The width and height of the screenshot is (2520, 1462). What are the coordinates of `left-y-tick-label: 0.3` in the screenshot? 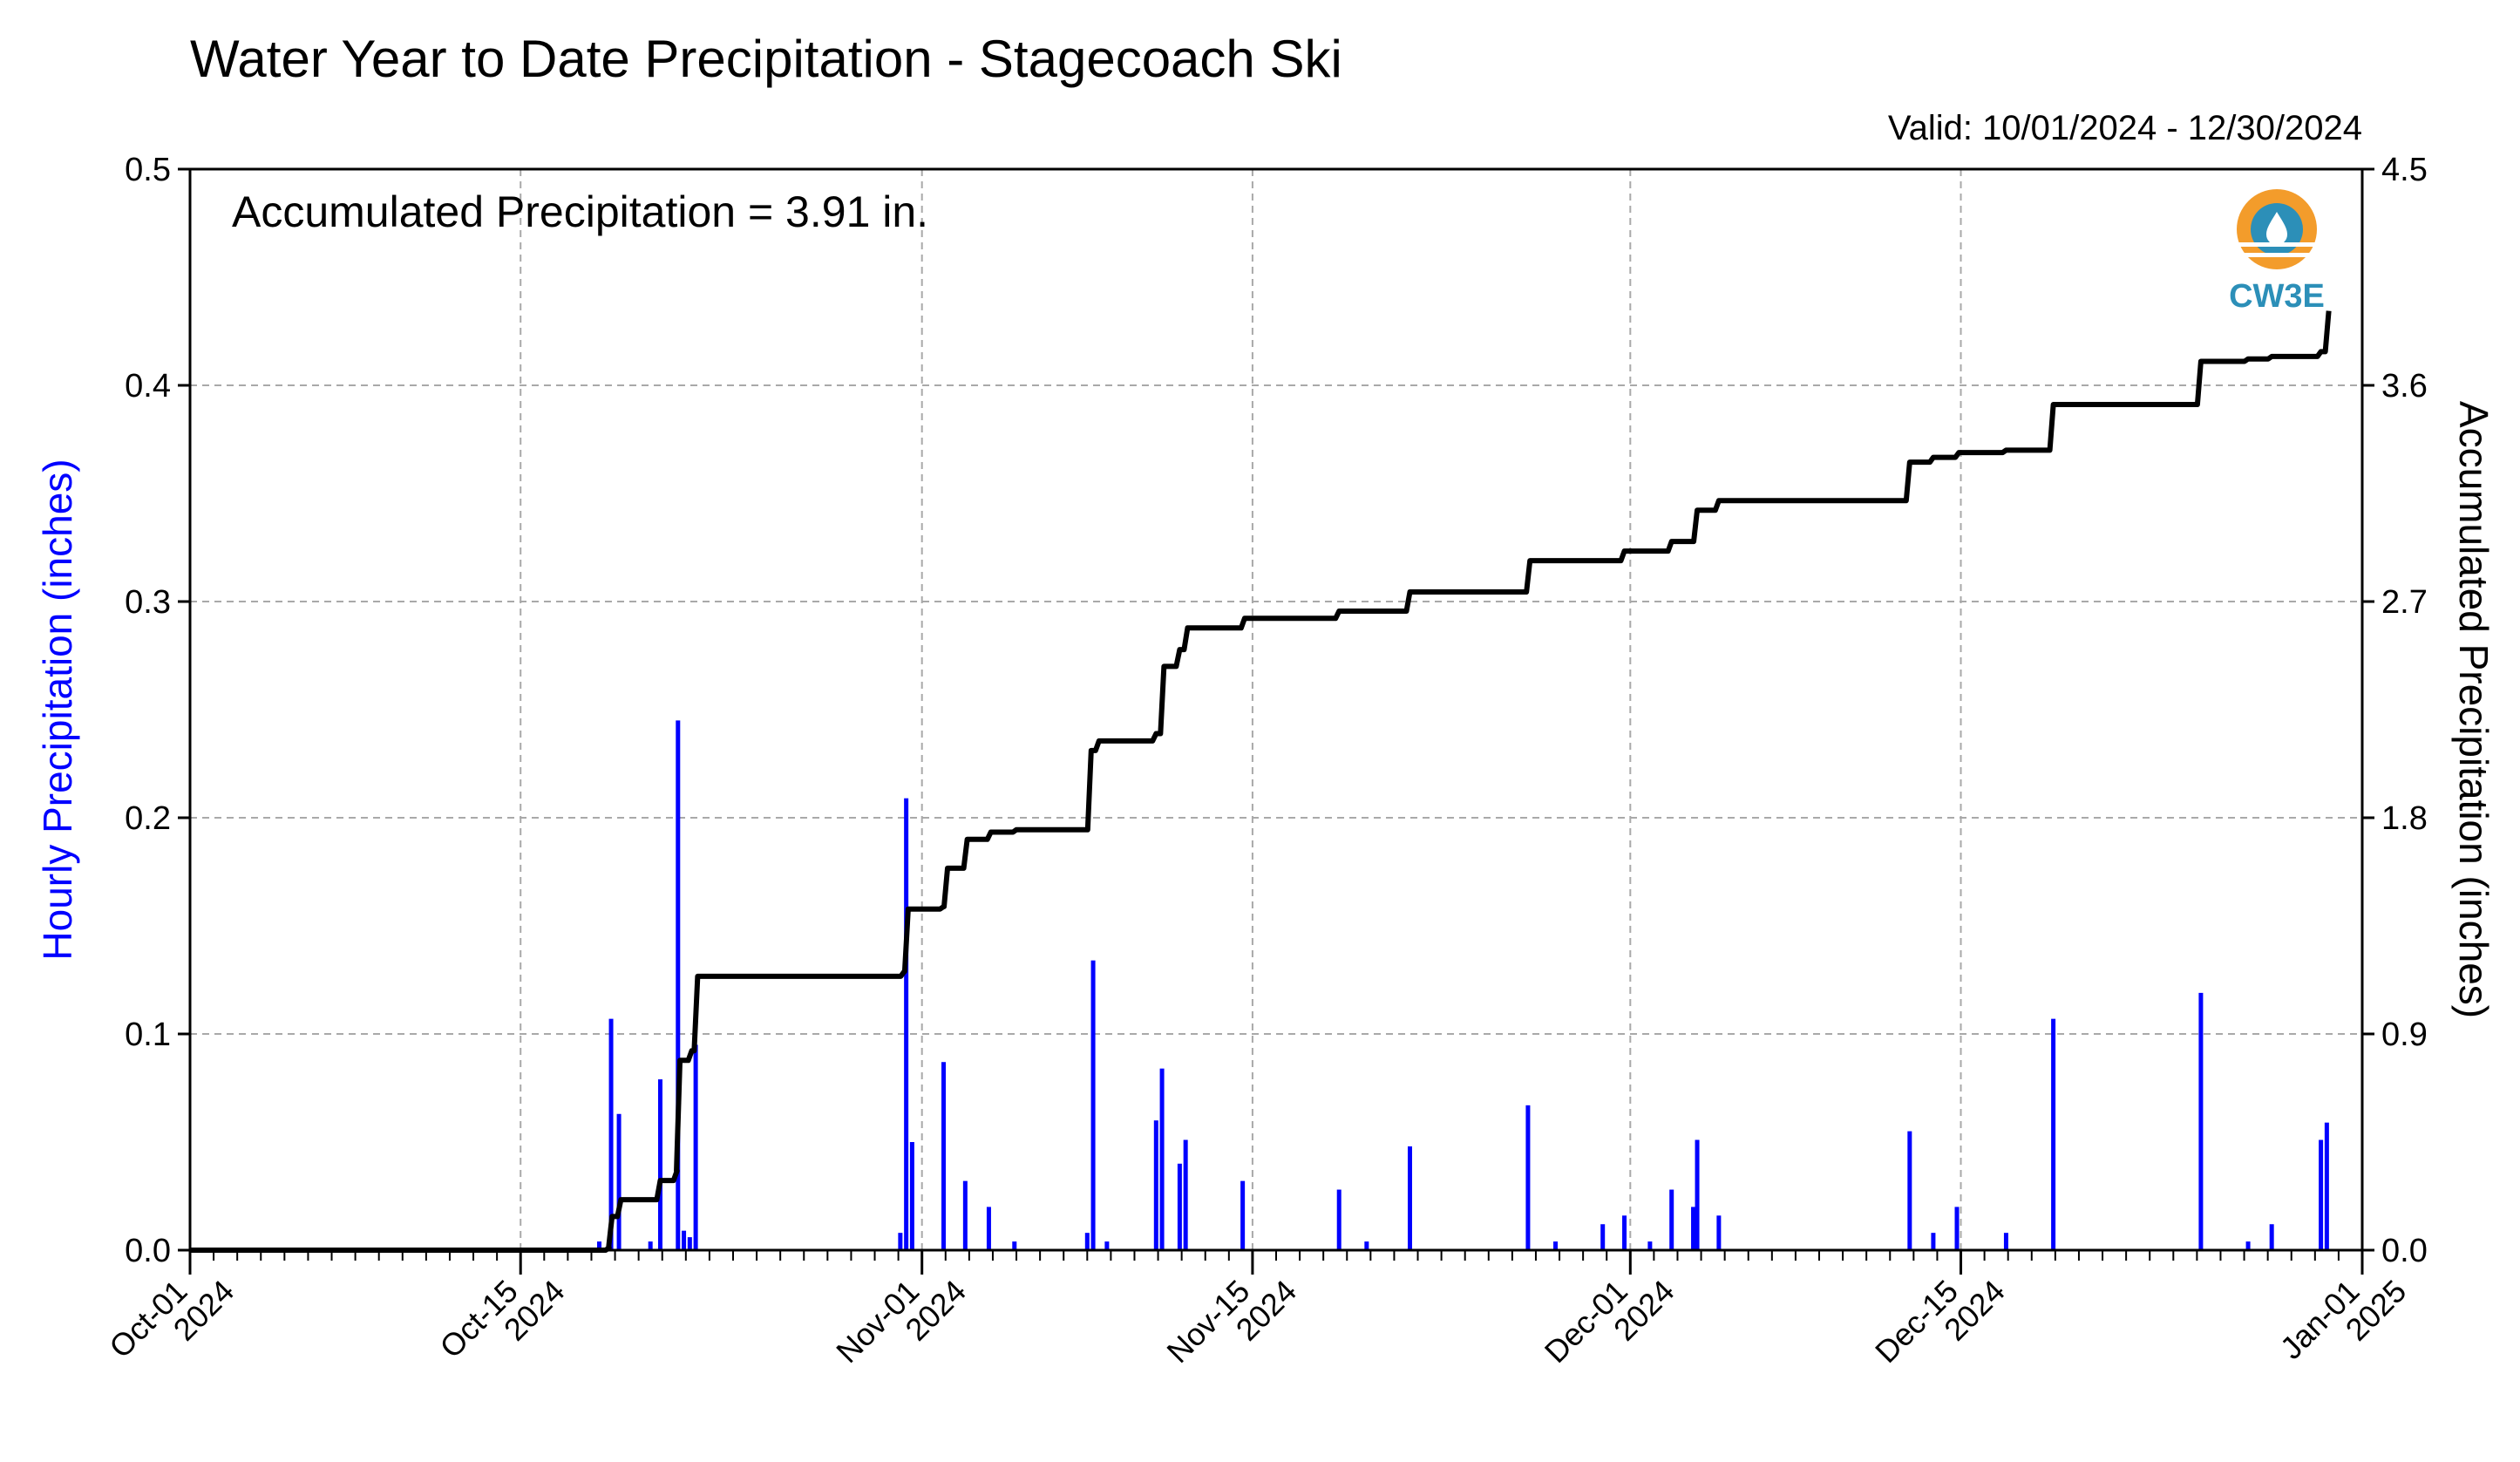 It's located at (148, 602).